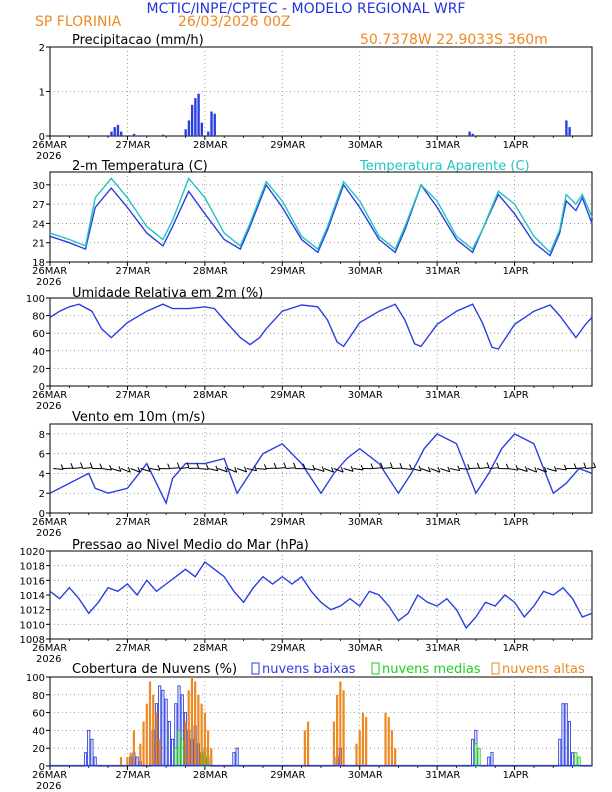  Describe the element at coordinates (32, 581) in the screenshot. I see `y-tick-label: 1016` at that location.